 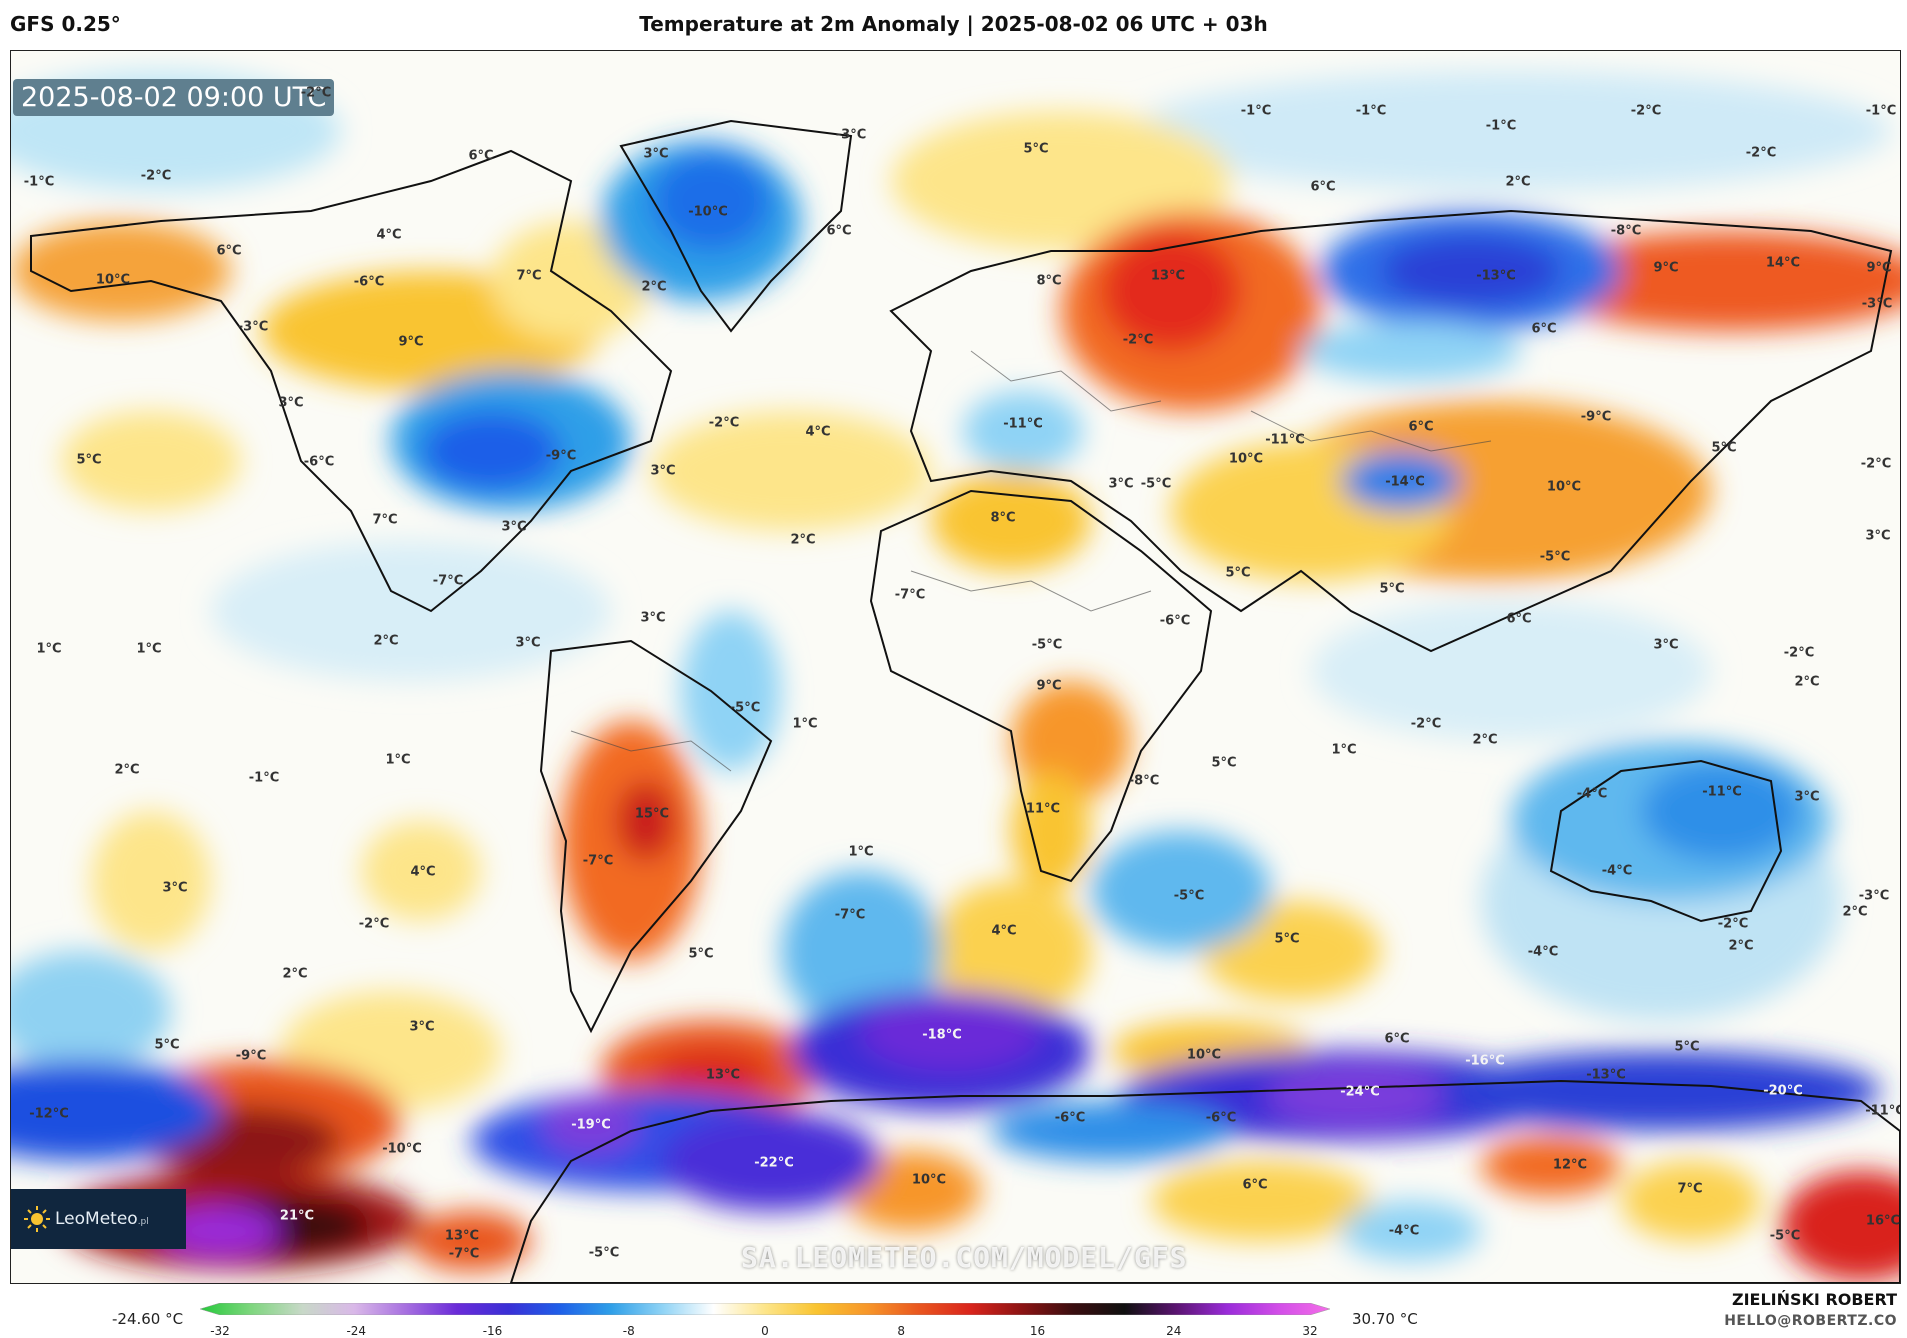 I want to click on anomaly-label: 16°C, so click(x=1883, y=1221).